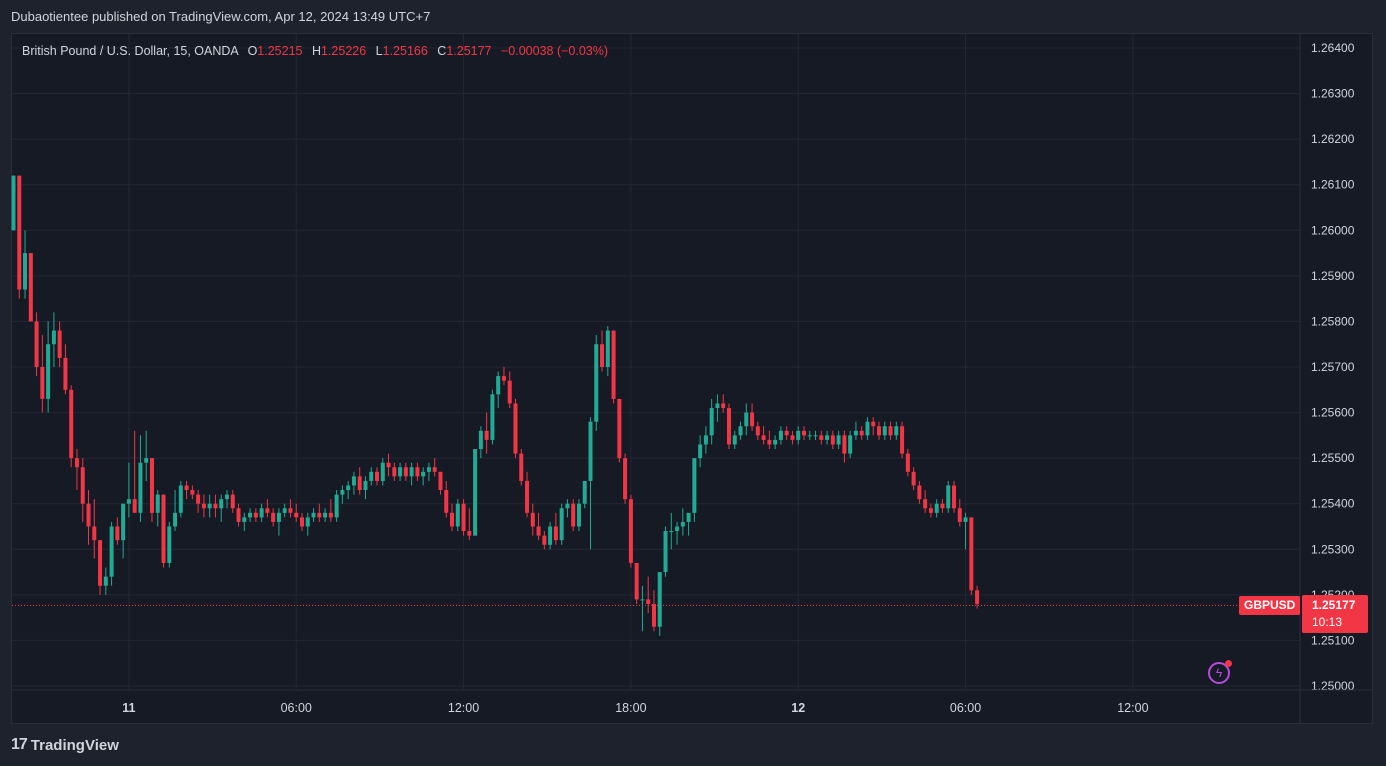 The height and width of the screenshot is (766, 1386). What do you see at coordinates (1220, 672) in the screenshot?
I see `lightning-icon: ϟ` at bounding box center [1220, 672].